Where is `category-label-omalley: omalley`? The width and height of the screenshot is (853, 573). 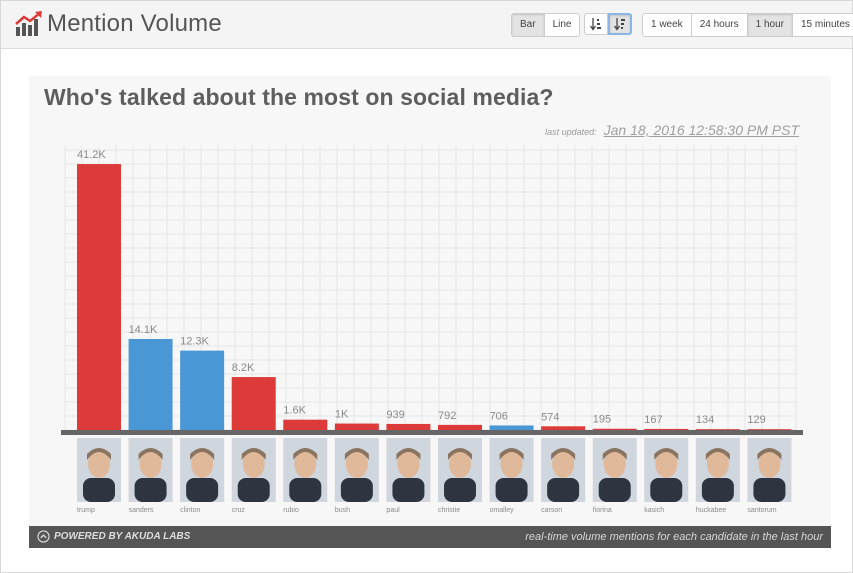
category-label-omalley: omalley is located at coordinates (502, 510).